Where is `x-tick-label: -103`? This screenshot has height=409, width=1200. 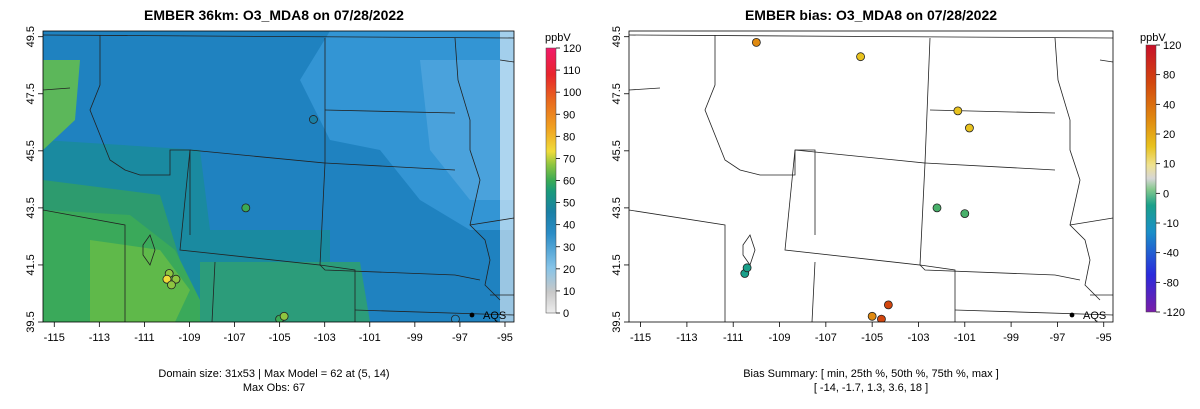
x-tick-label: -103 is located at coordinates (325, 338).